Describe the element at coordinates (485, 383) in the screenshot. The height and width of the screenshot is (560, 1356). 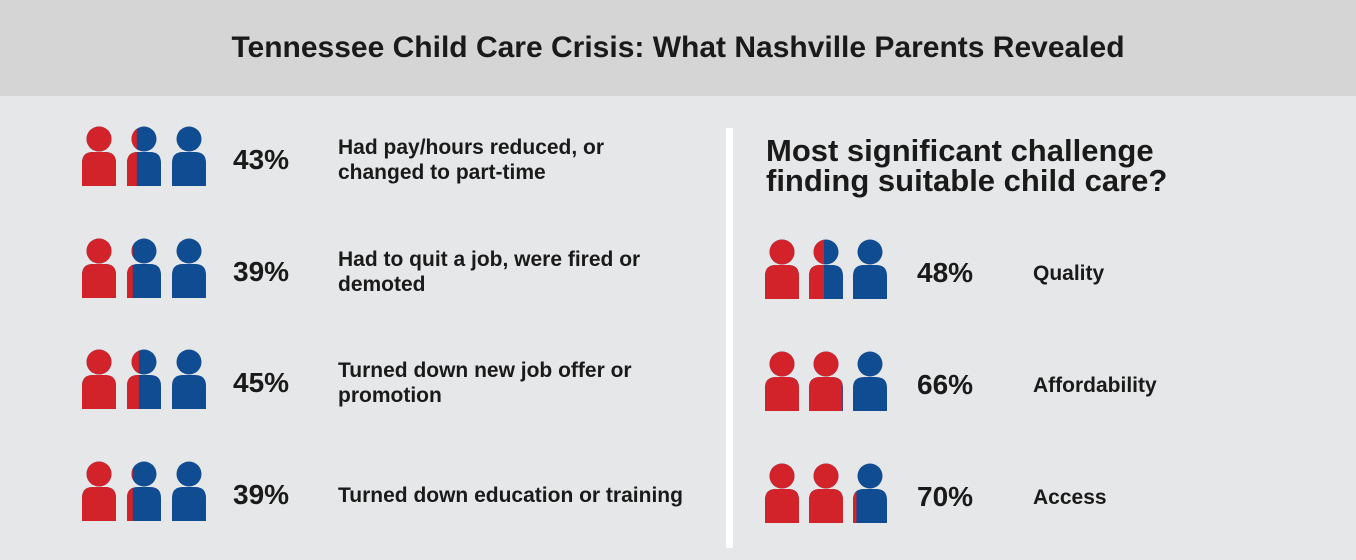
I see `category-label: Turned down new job offer or promotion` at that location.